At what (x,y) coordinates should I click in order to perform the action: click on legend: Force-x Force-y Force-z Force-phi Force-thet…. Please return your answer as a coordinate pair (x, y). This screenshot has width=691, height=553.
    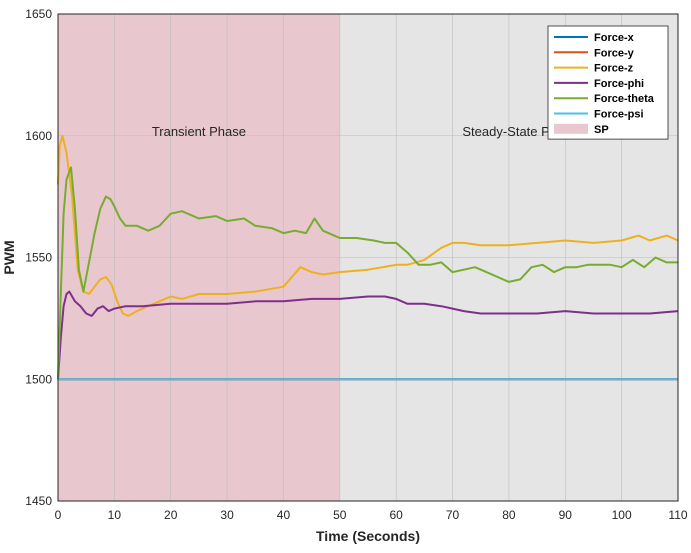
    Looking at the image, I should click on (608, 82).